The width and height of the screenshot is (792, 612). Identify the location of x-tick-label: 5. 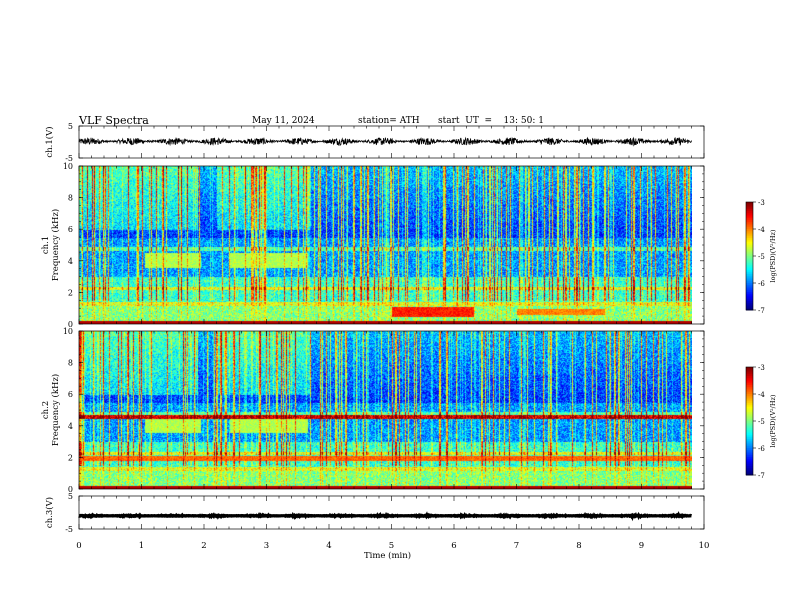
(391, 546).